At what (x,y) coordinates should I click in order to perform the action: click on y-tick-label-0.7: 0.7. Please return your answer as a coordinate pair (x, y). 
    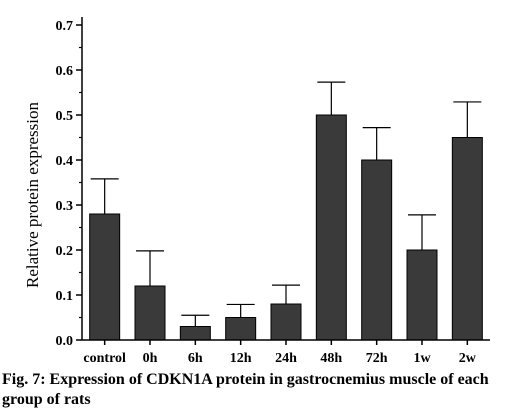
    Looking at the image, I should click on (65, 26).